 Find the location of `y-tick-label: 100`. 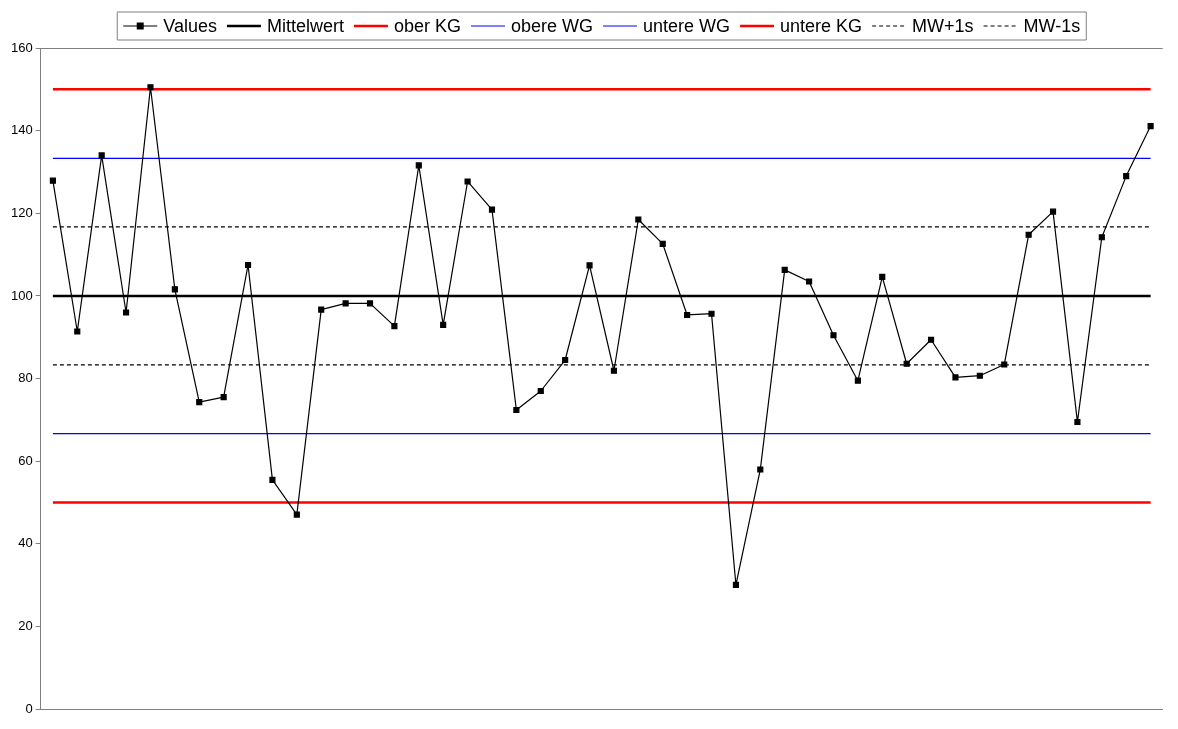

y-tick-label: 100 is located at coordinates (21, 295).